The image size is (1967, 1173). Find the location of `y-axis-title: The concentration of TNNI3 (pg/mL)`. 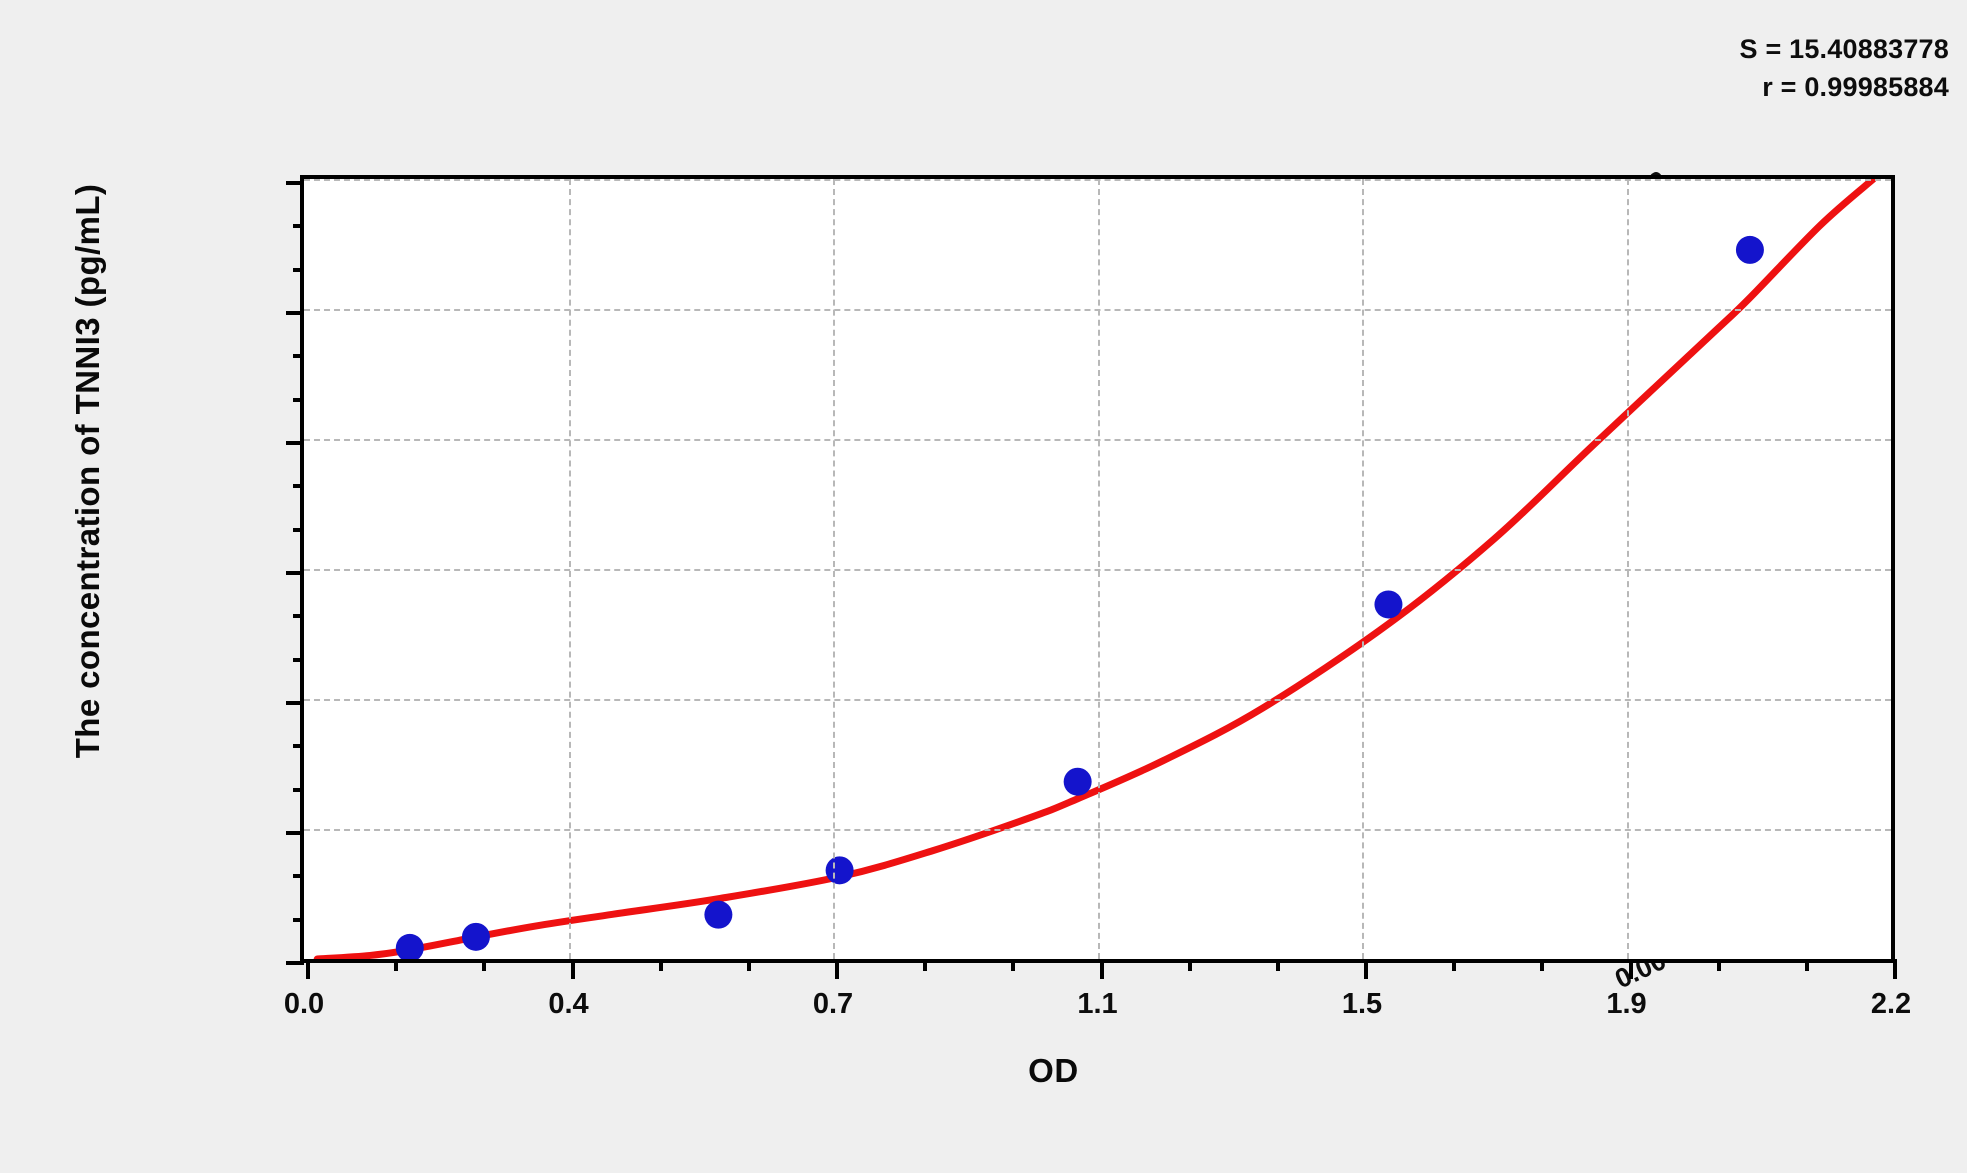

y-axis-title: The concentration of TNNI3 (pg/mL) is located at coordinates (87, 471).